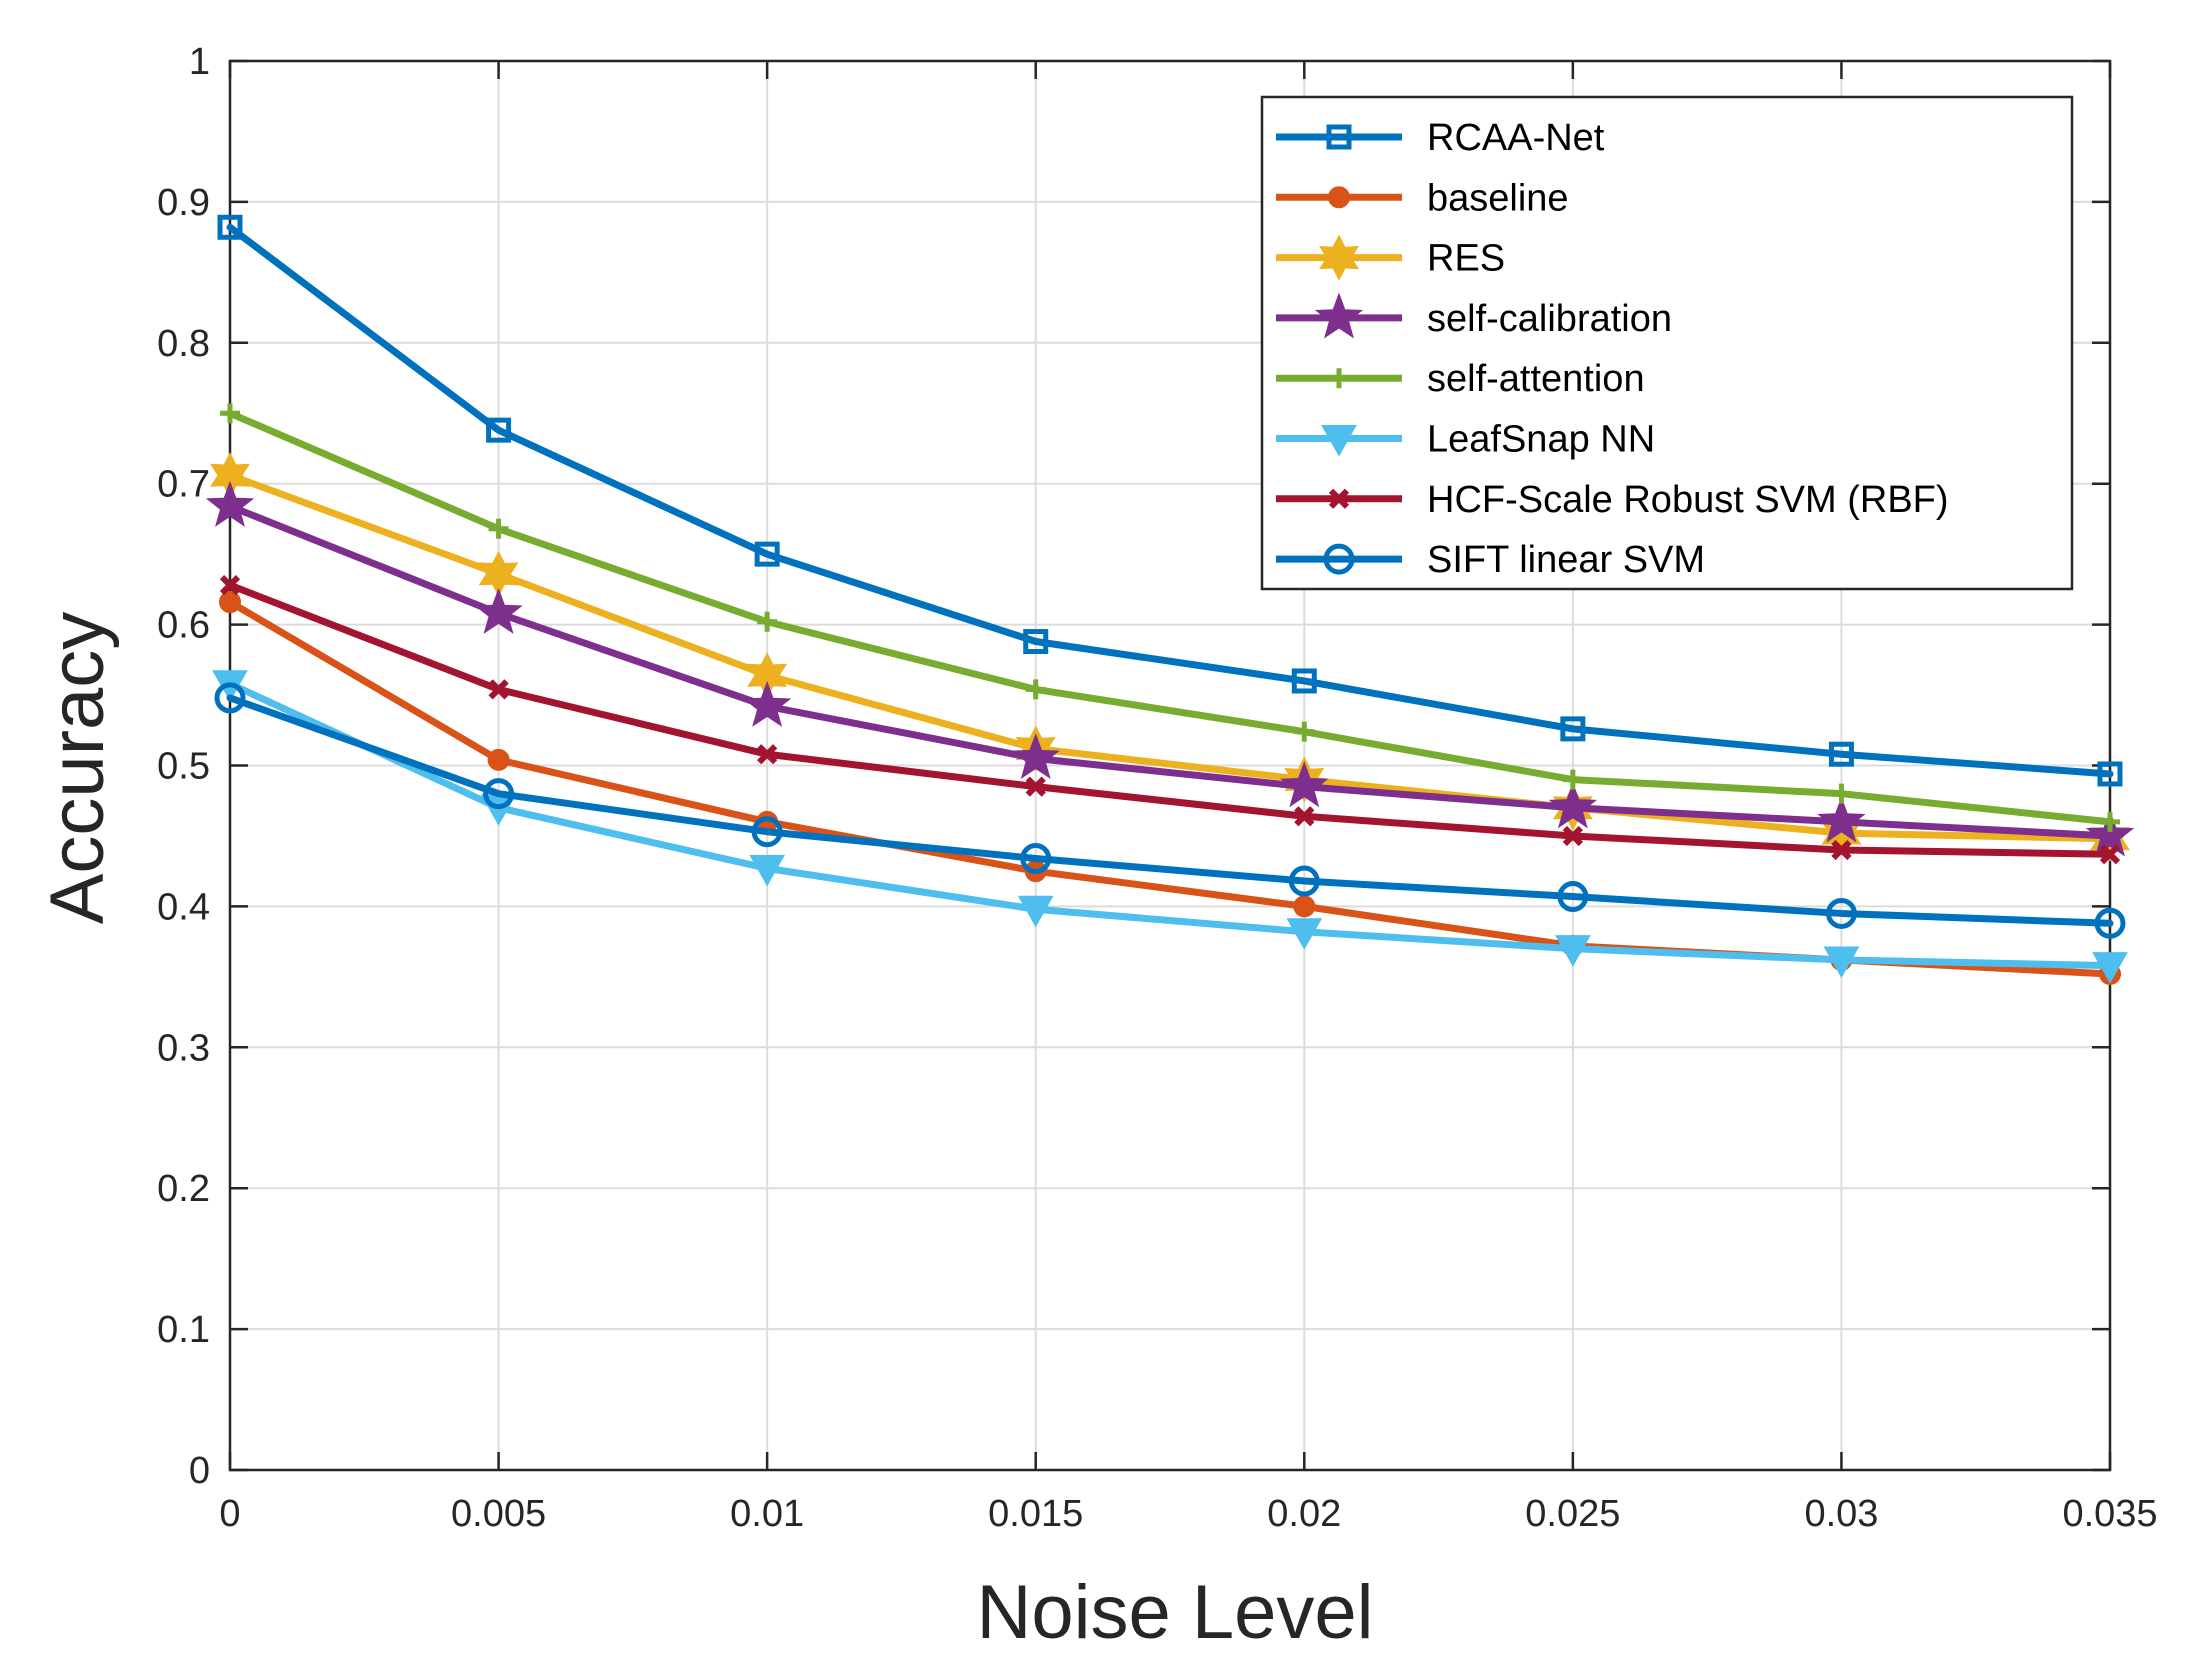 The width and height of the screenshot is (2192, 1668). Describe the element at coordinates (183, 344) in the screenshot. I see `y-tick-label: 0.8` at that location.